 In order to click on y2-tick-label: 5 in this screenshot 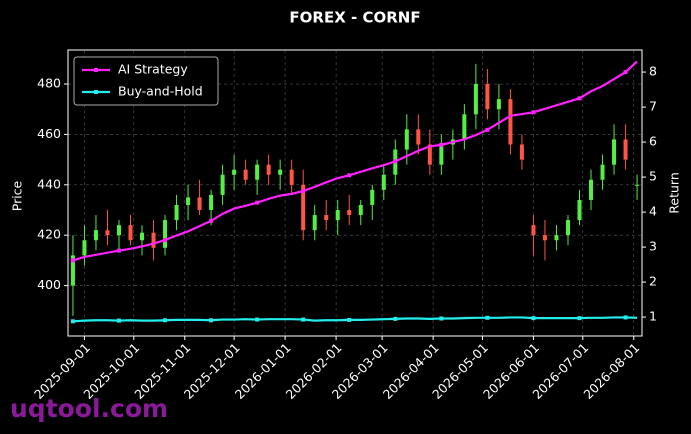, I will do `click(653, 176)`.